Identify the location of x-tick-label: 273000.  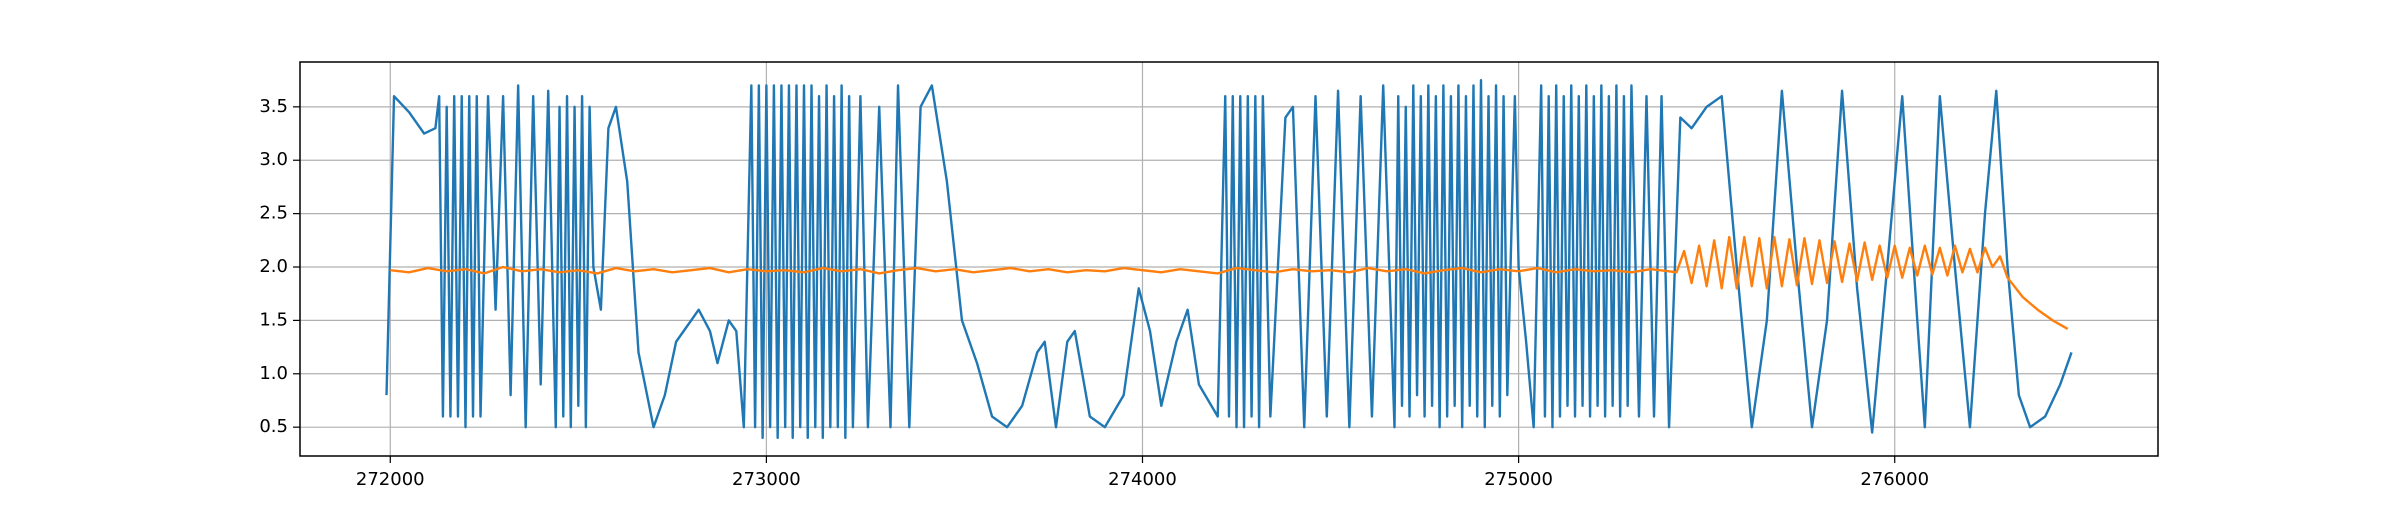
(766, 479).